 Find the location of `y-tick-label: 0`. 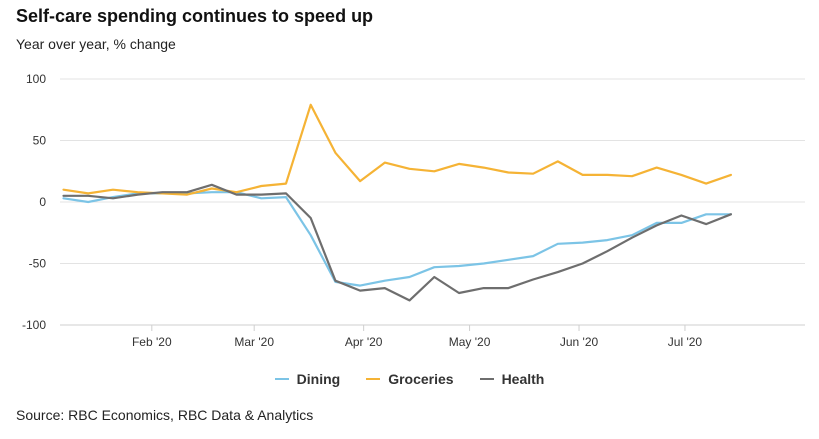

y-tick-label: 0 is located at coordinates (42, 202).